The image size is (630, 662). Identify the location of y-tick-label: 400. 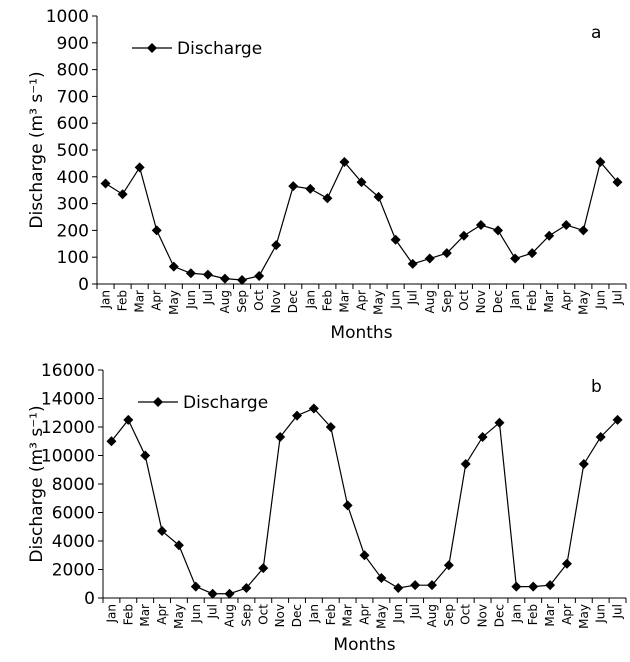
(73, 178).